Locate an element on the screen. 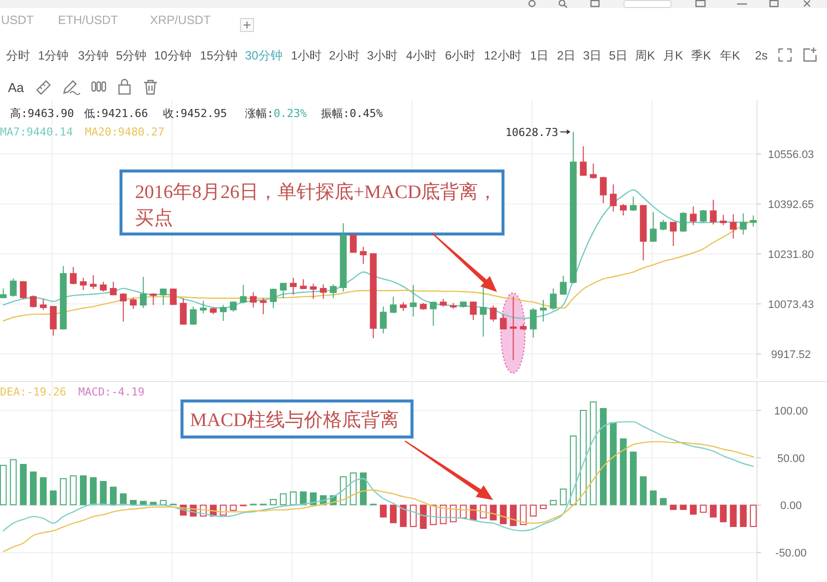 This screenshot has height=582, width=827. text: 30分钟 is located at coordinates (263, 55).